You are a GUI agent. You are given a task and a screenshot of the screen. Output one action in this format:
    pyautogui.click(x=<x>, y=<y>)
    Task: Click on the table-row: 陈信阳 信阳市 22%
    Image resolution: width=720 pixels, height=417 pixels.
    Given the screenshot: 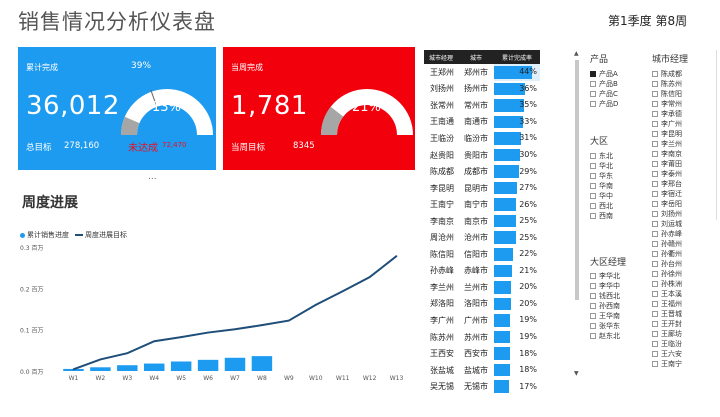 What is the action you would take?
    pyautogui.click(x=482, y=254)
    